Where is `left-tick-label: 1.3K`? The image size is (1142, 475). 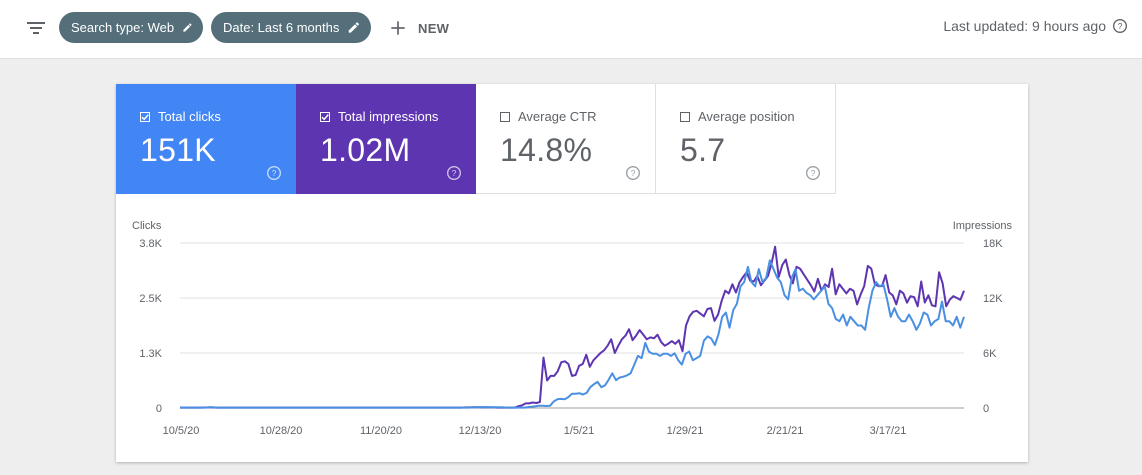
left-tick-label: 1.3K is located at coordinates (150, 354).